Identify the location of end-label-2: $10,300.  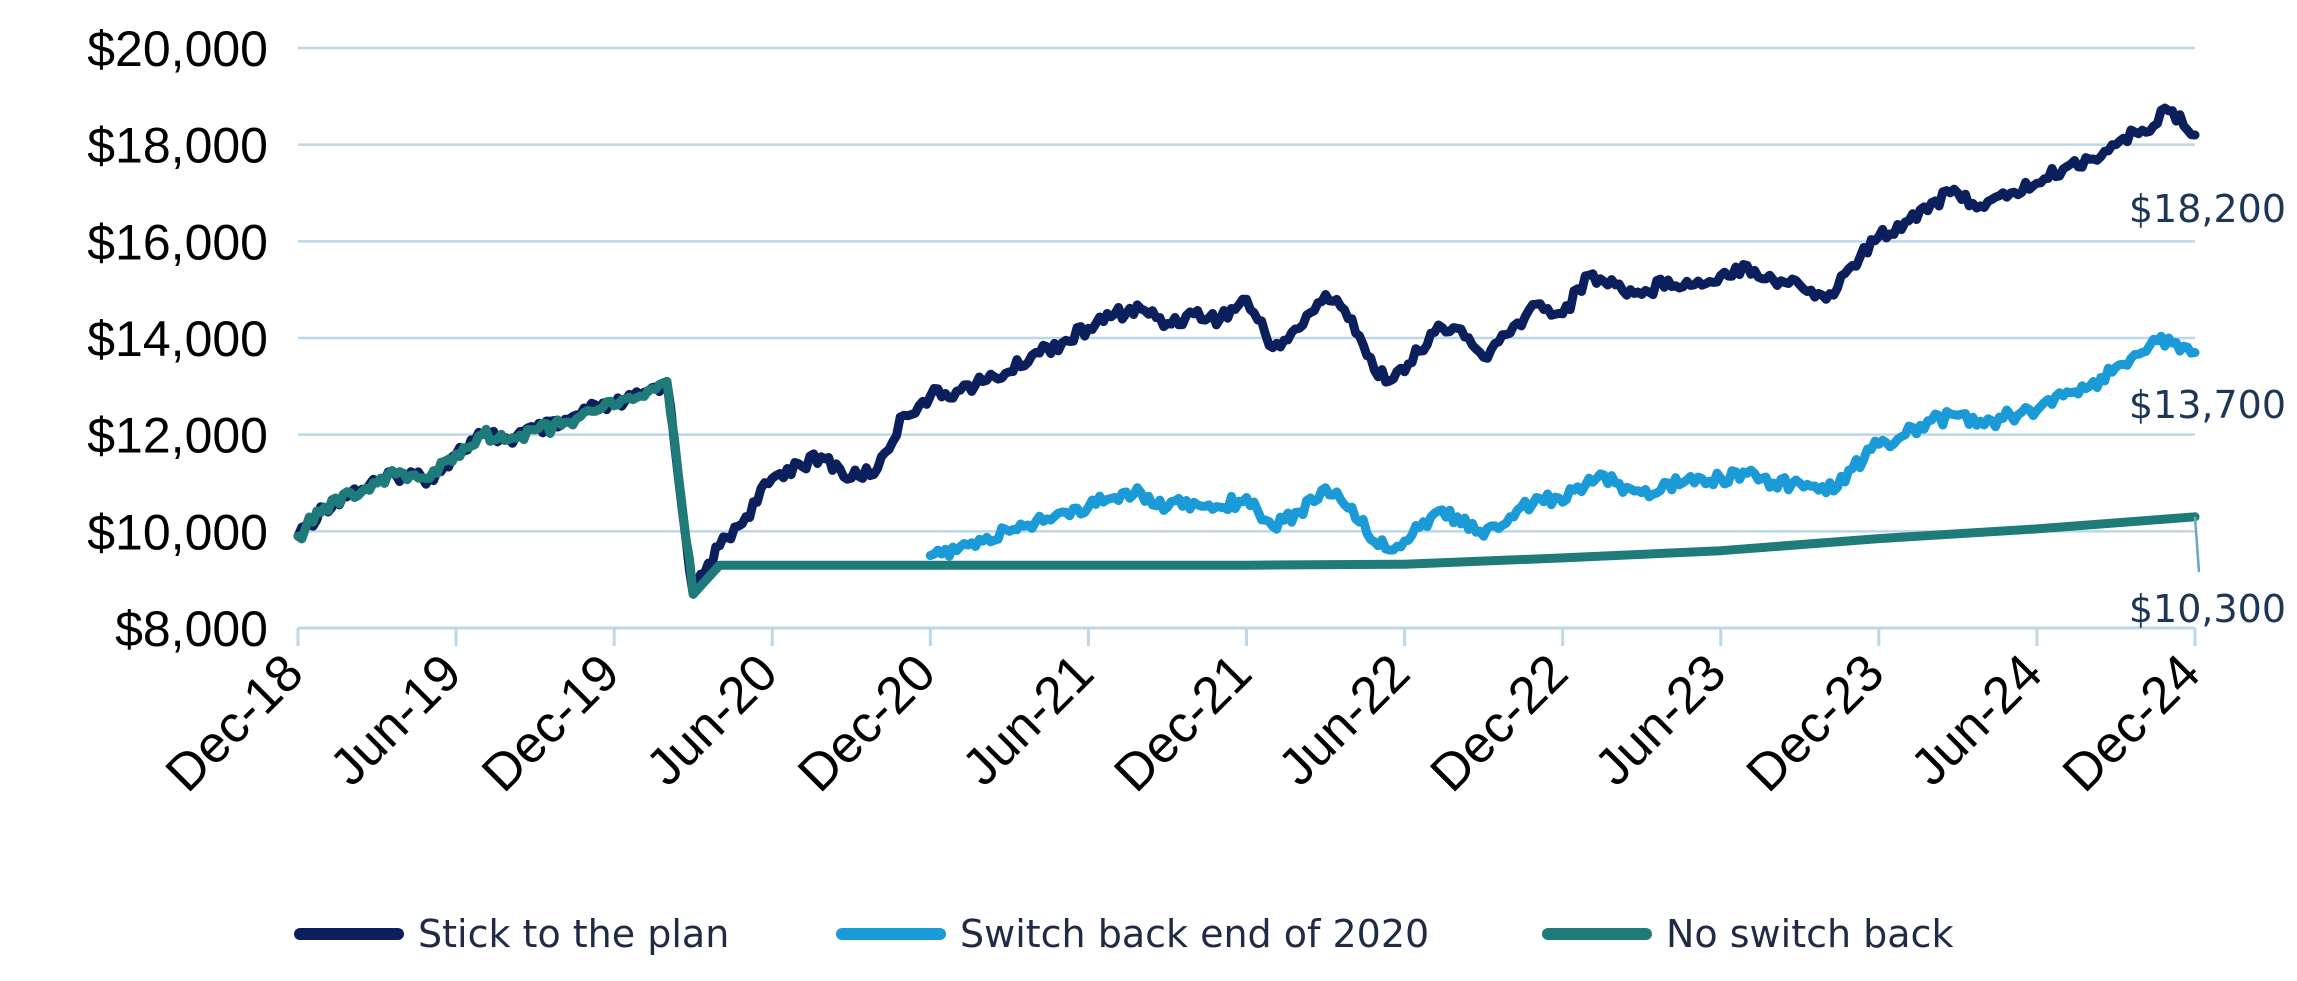
(2207, 609).